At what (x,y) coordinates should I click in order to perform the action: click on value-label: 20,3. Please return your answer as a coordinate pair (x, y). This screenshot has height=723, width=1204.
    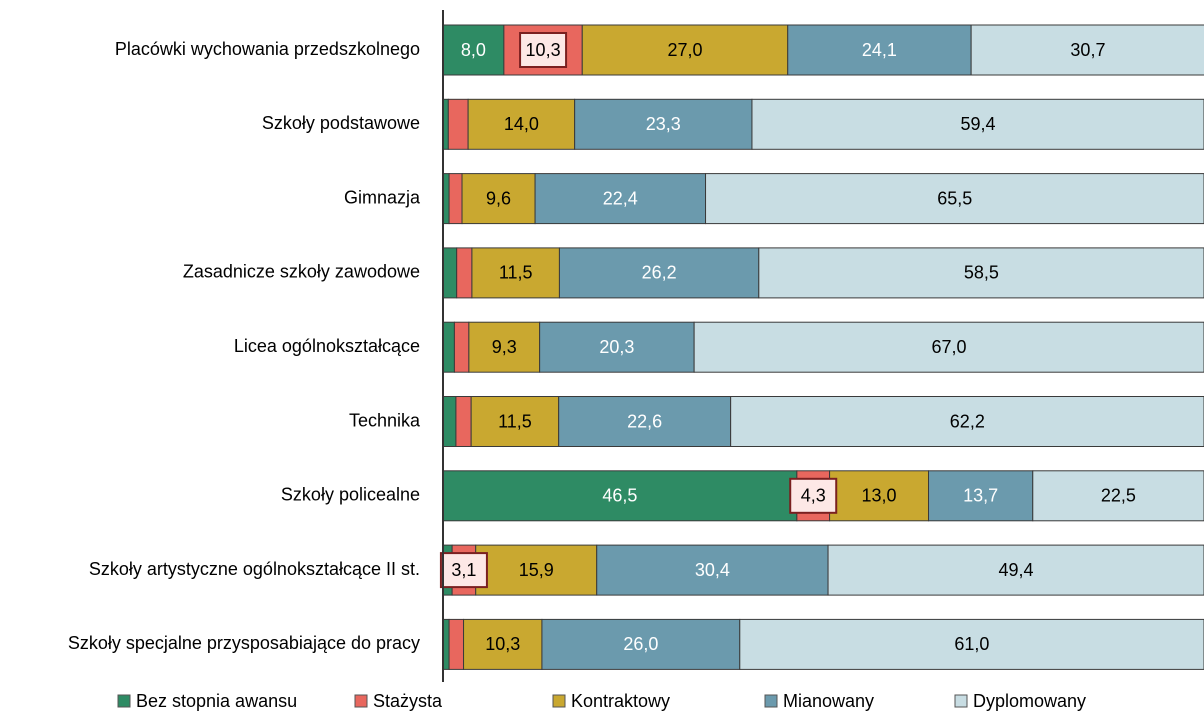
    Looking at the image, I should click on (616, 347).